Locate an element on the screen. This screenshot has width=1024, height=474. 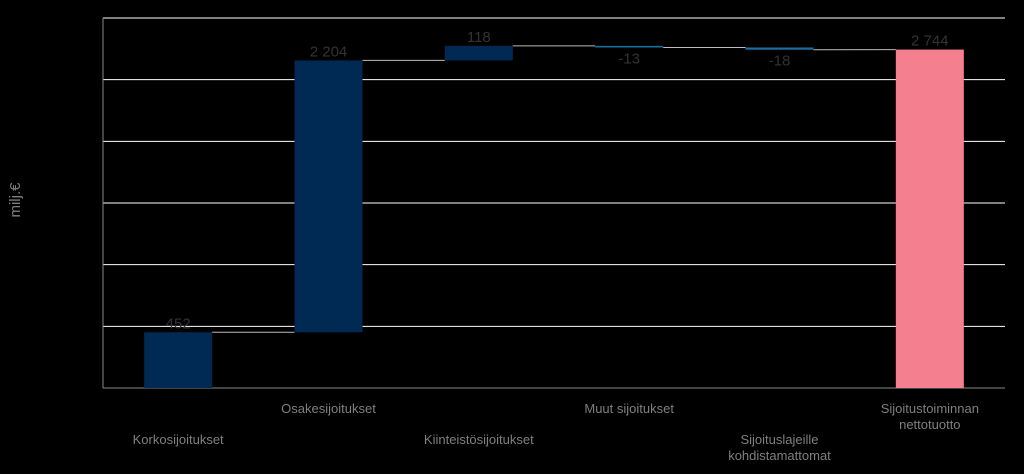
x-tick-label: Sijoituslajeille kohdistamattomat is located at coordinates (779, 447).